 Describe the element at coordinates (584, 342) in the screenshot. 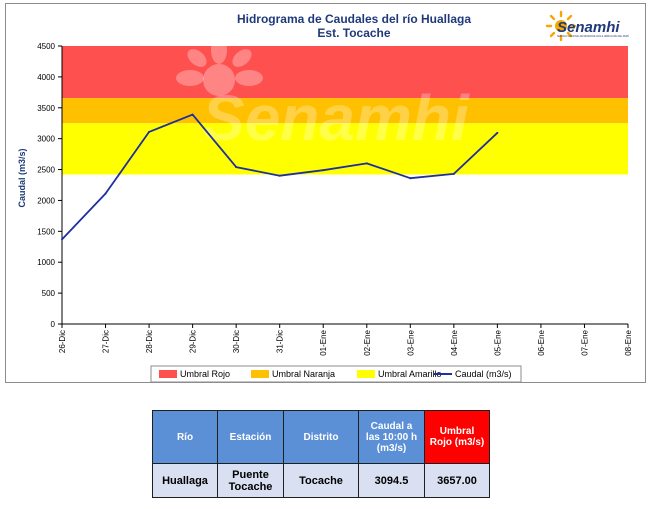

I see `x-tick-label: 07-Ene` at that location.